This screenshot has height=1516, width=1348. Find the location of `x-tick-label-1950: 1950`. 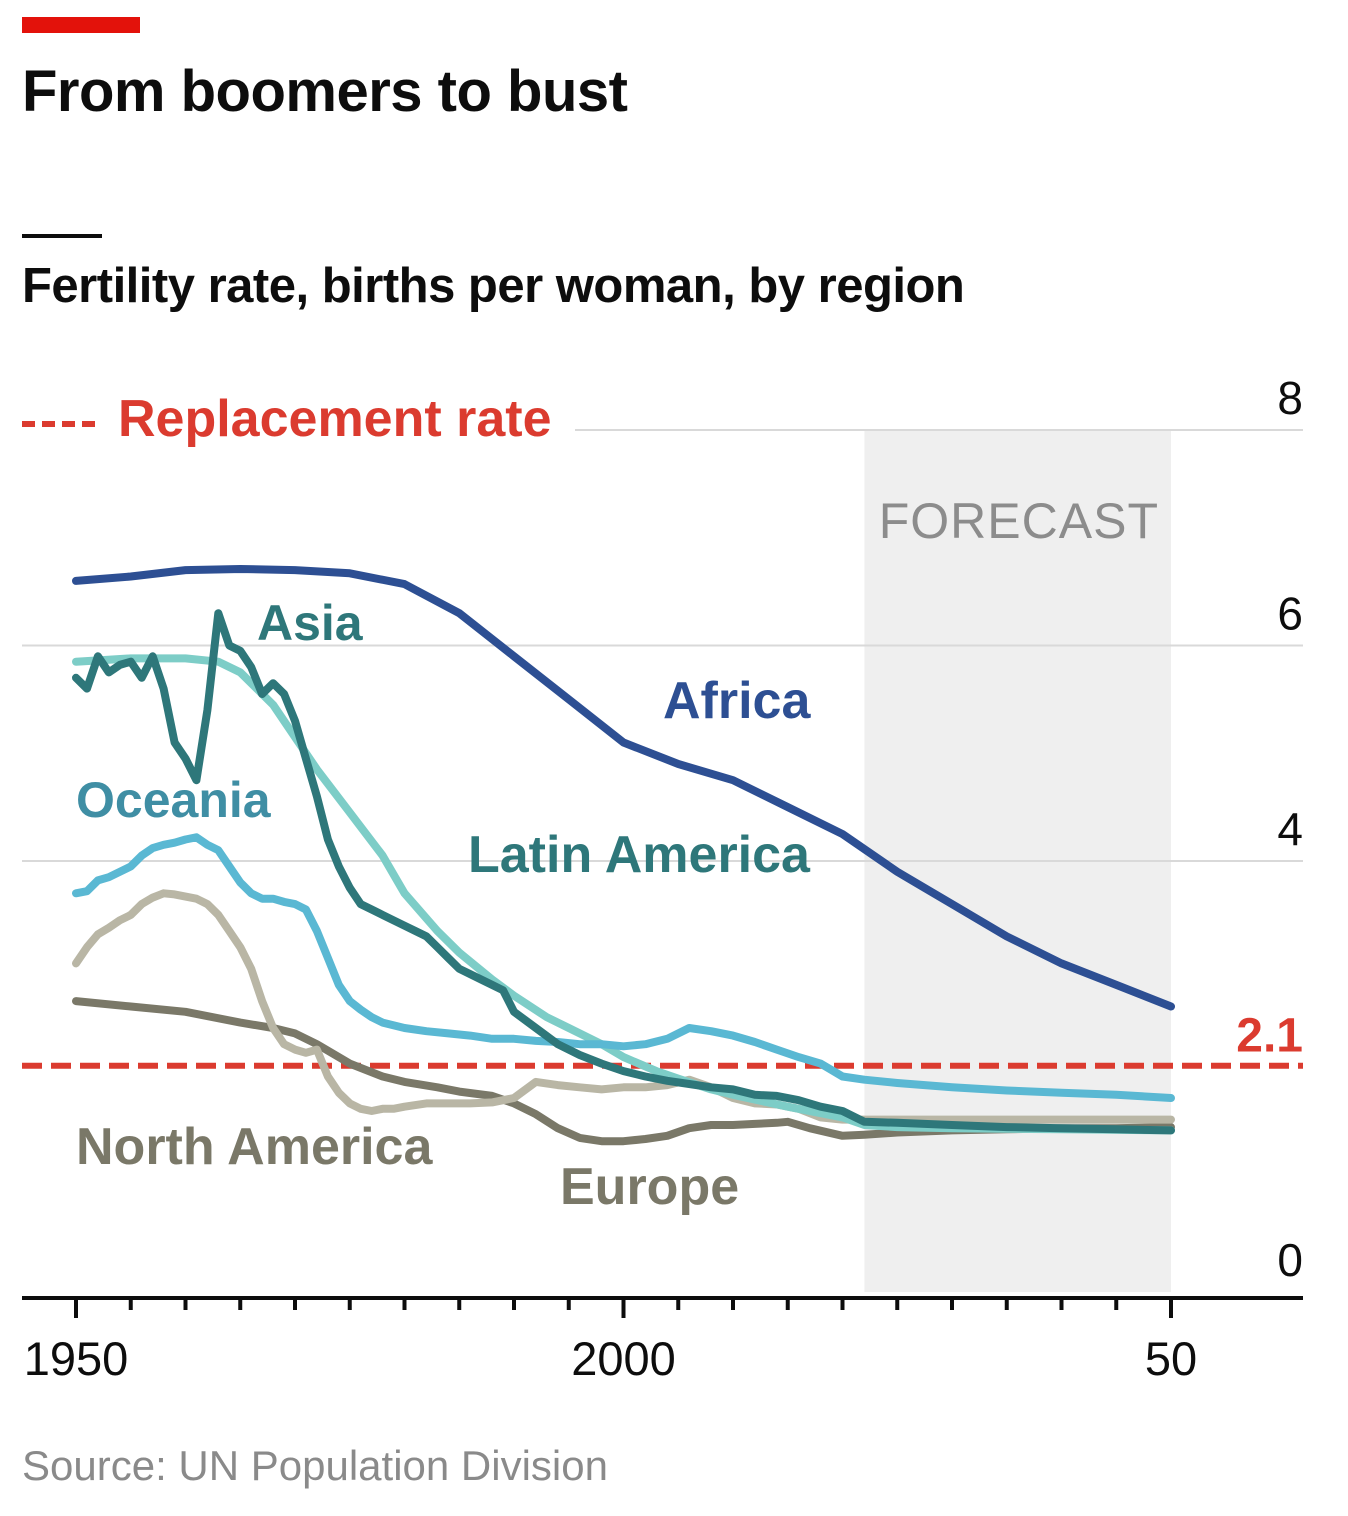

x-tick-label-1950: 1950 is located at coordinates (76, 1358).